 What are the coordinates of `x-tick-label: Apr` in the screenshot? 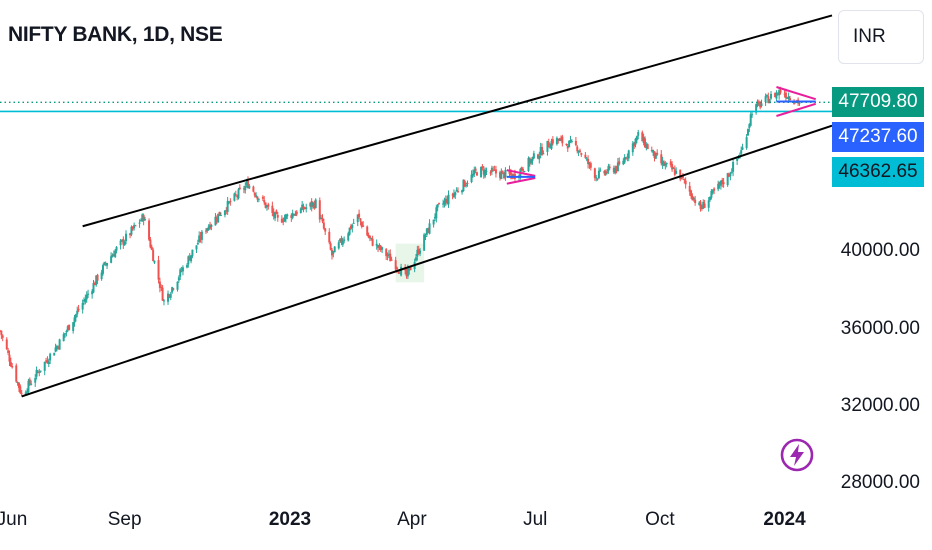 It's located at (412, 519).